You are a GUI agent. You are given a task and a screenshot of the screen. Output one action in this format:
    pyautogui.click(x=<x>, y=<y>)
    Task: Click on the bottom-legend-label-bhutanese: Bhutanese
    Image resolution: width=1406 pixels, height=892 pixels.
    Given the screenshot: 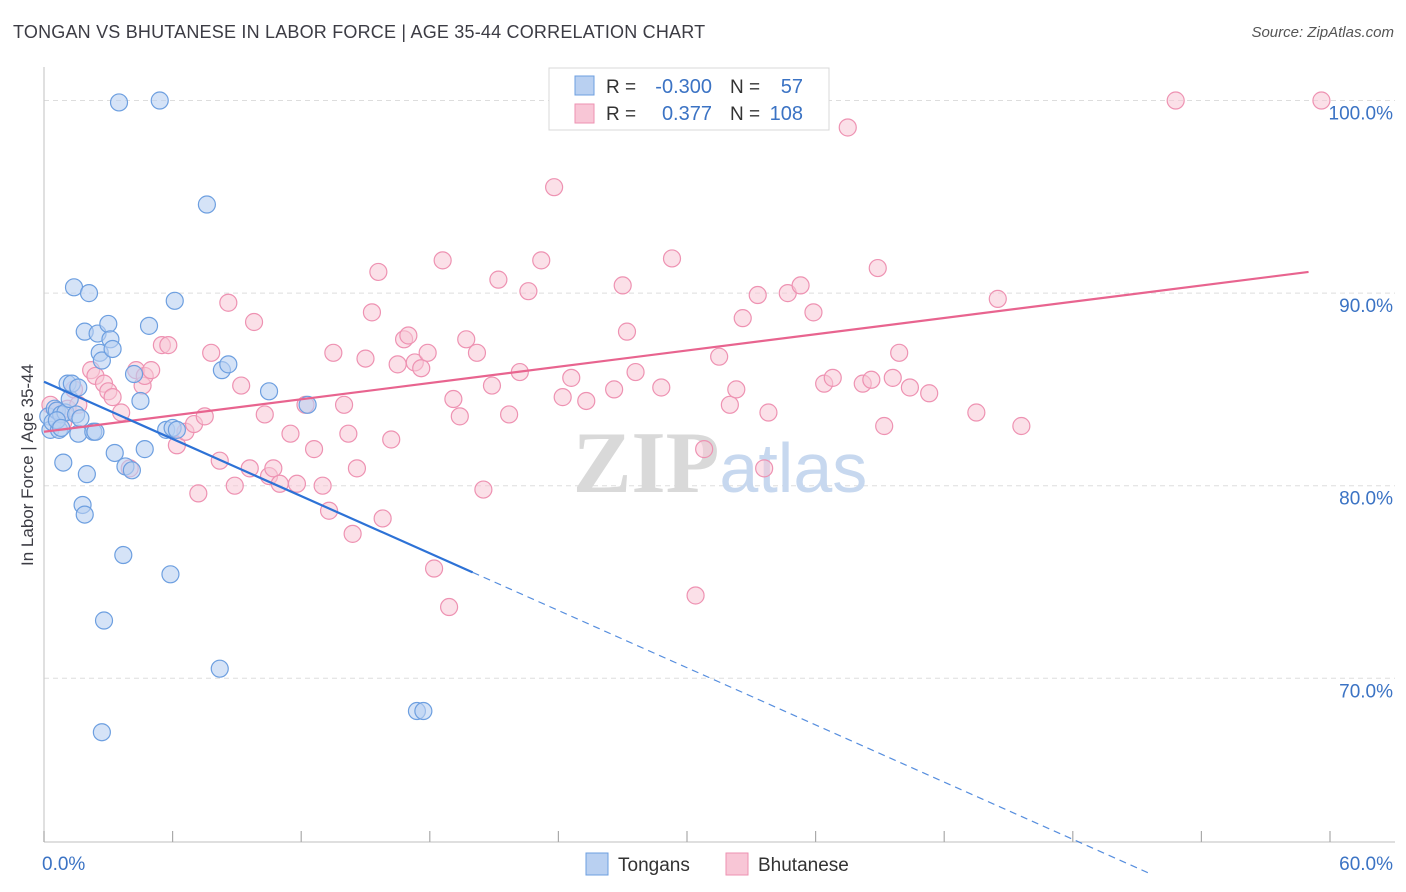 What is the action you would take?
    pyautogui.click(x=803, y=865)
    